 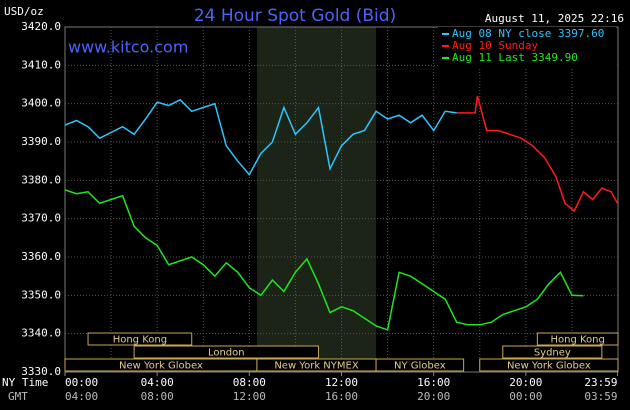 I want to click on x-tick-label: 16:00, so click(x=433, y=382).